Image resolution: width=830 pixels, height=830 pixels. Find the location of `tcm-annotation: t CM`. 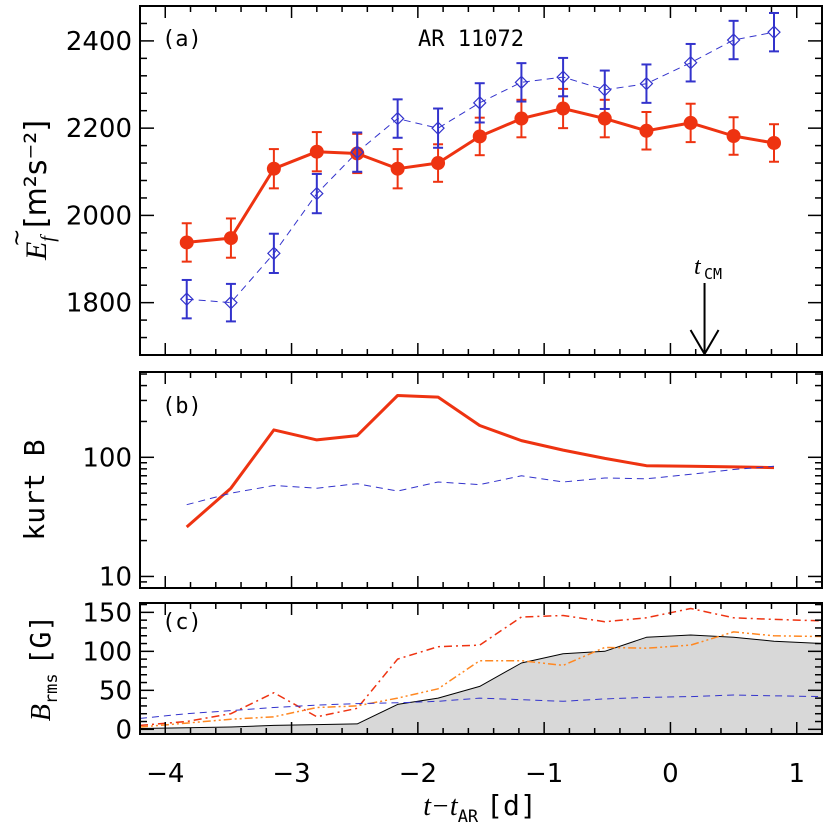

tcm-annotation: t CM is located at coordinates (705, 305).